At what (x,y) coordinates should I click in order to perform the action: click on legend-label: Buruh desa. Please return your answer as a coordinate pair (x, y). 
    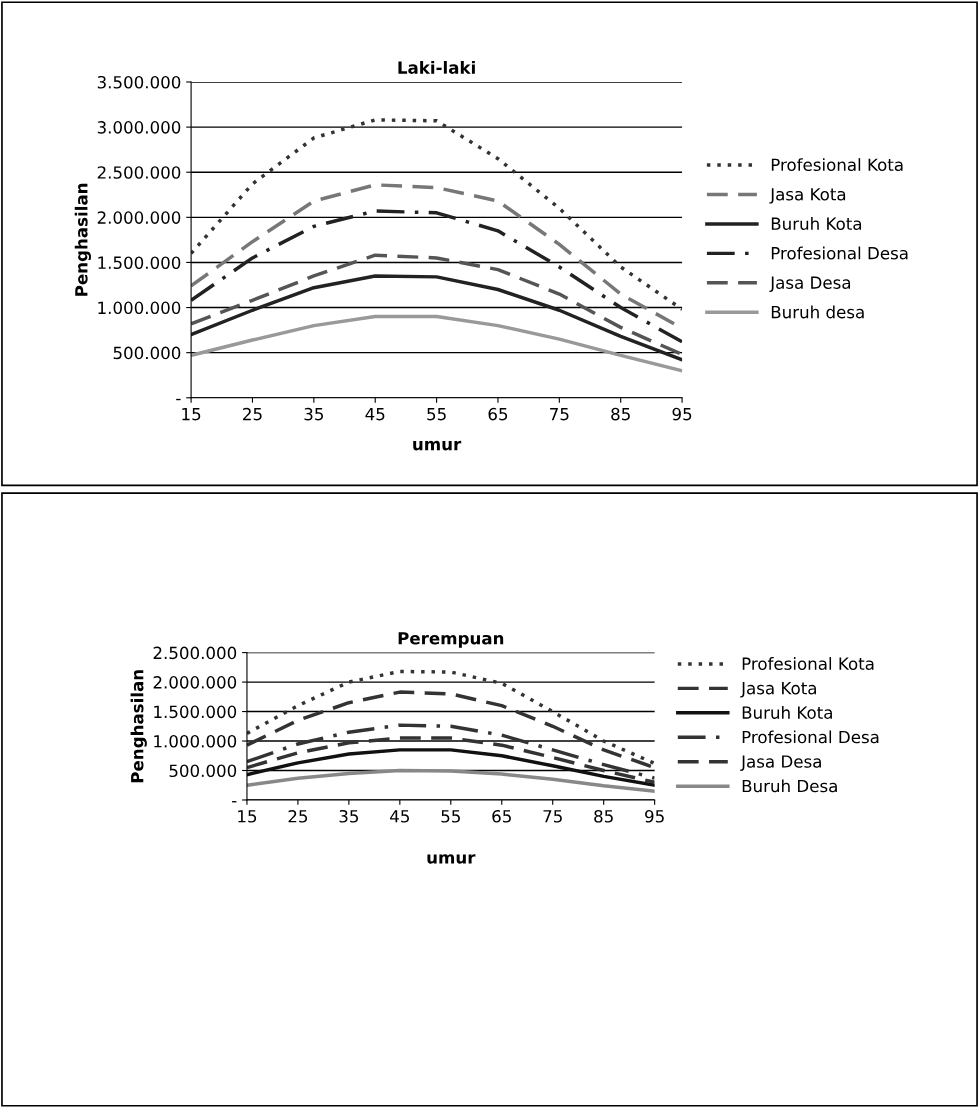
    Looking at the image, I should click on (817, 312).